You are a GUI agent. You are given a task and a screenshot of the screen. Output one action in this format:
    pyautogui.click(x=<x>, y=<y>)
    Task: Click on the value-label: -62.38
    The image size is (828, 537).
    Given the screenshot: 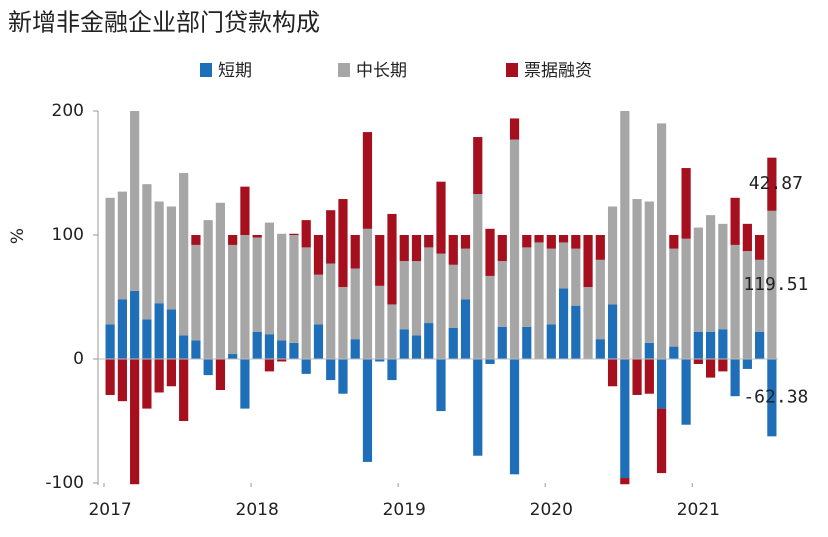 What is the action you would take?
    pyautogui.click(x=775, y=397)
    